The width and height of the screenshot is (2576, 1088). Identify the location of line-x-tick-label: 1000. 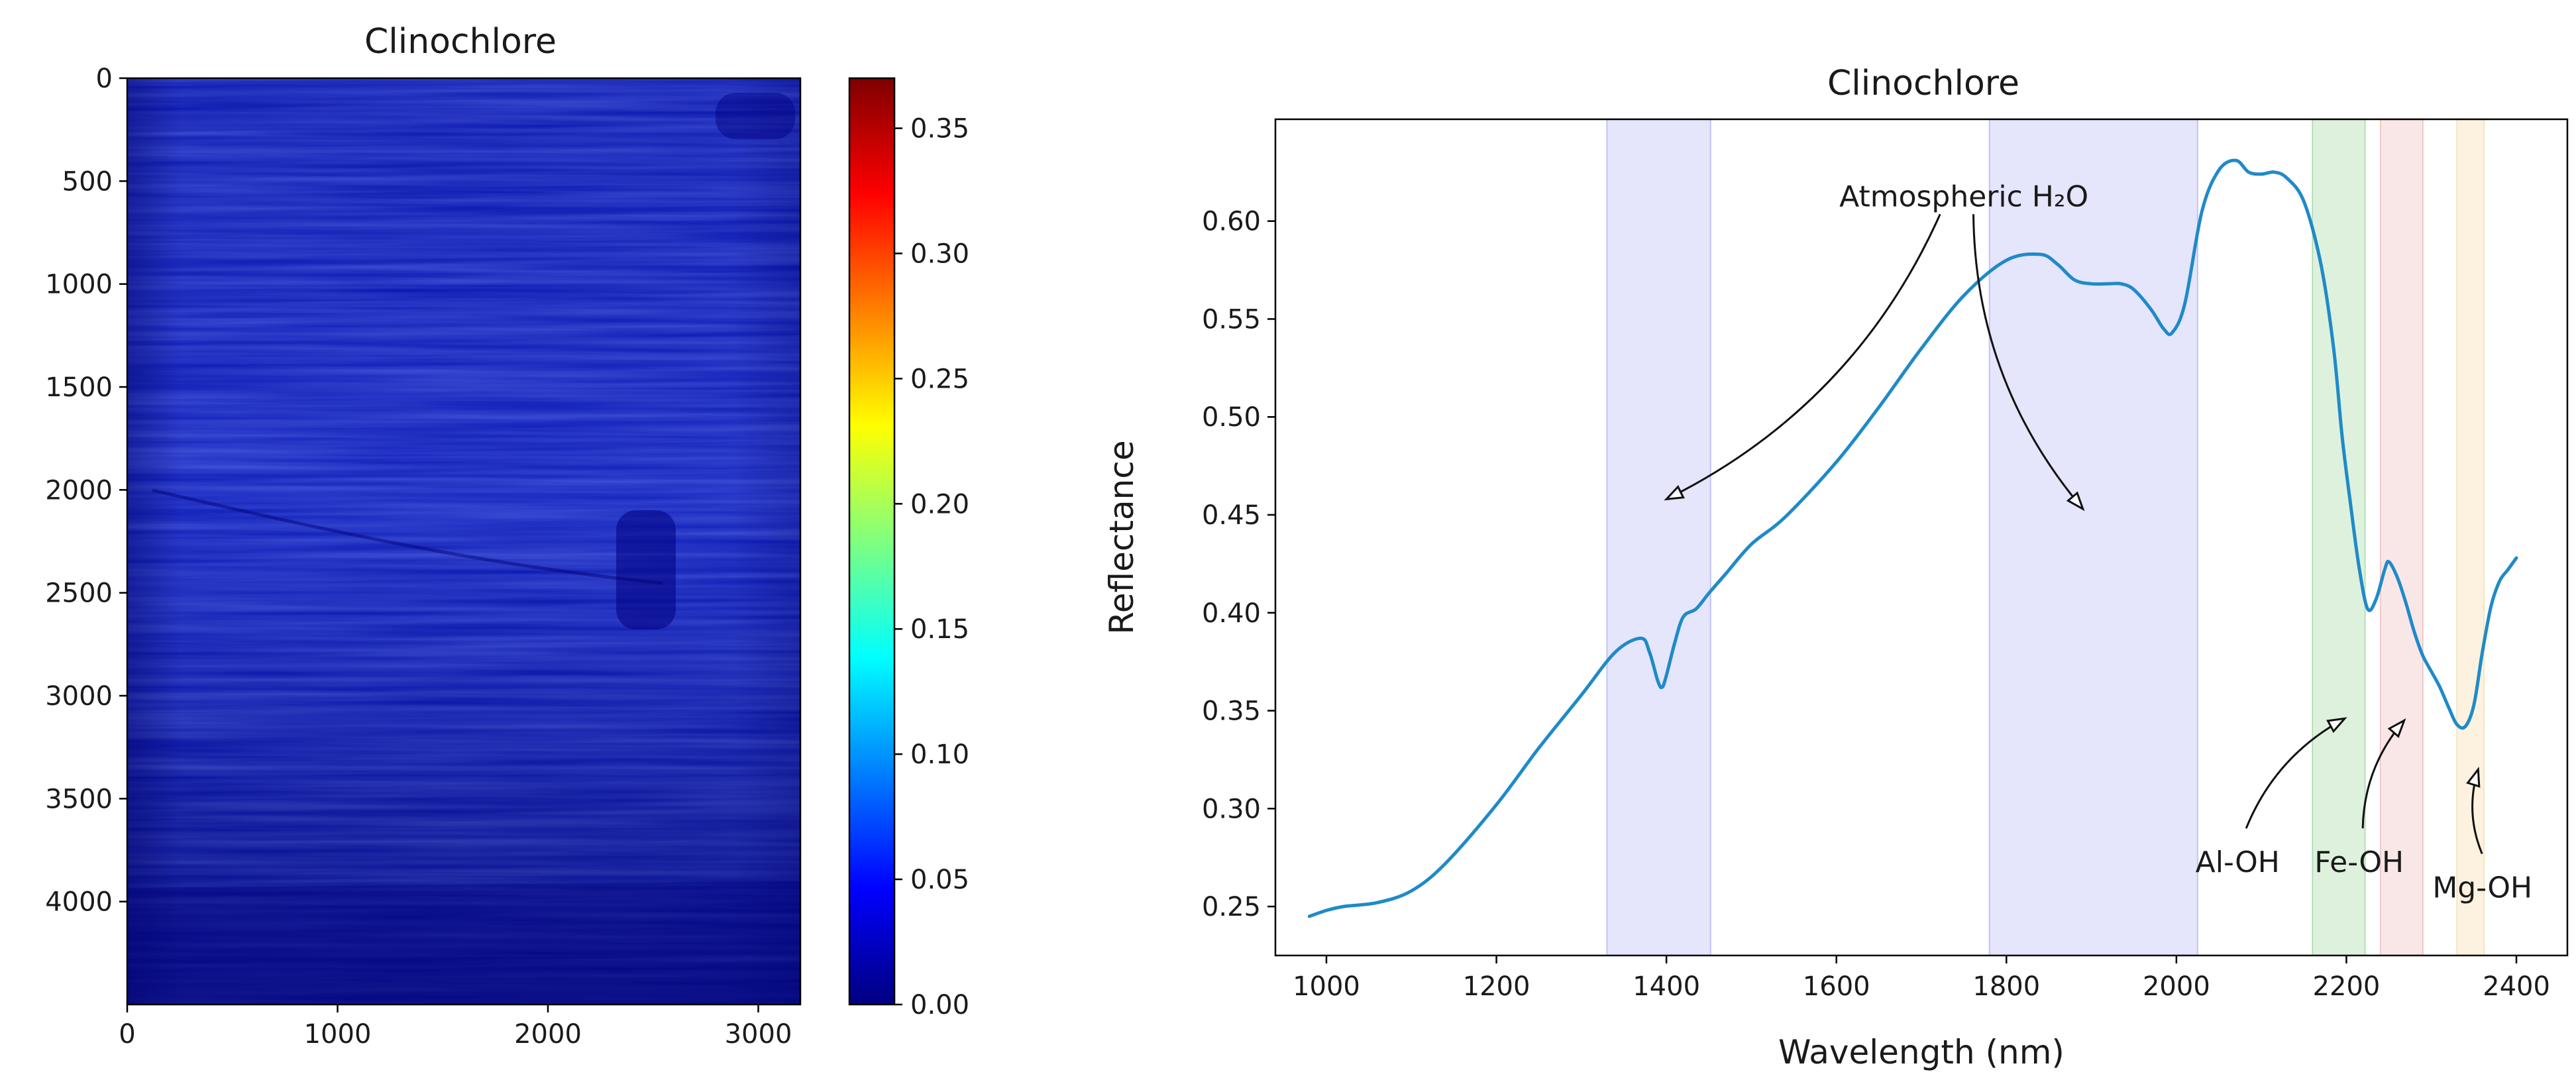
(1326, 987).